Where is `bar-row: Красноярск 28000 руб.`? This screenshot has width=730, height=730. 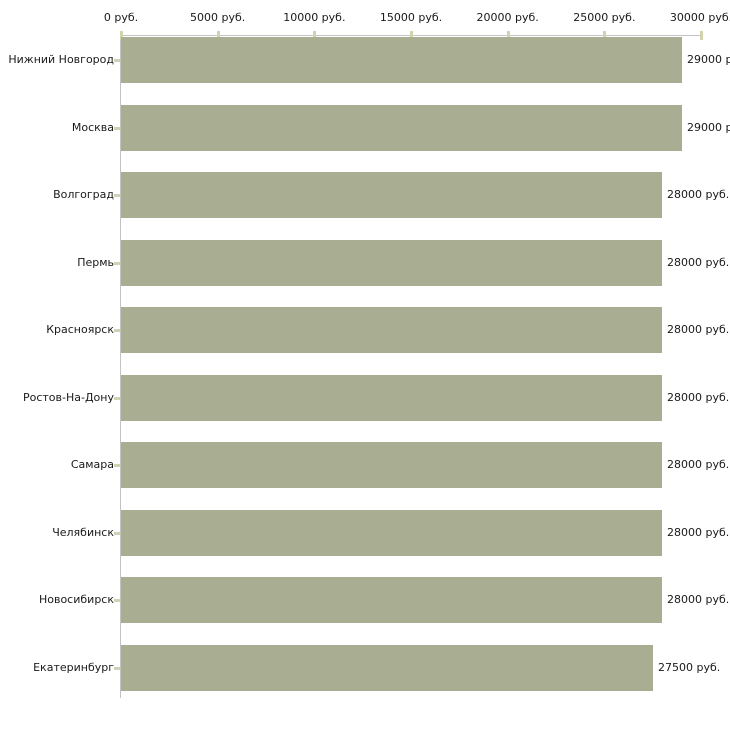
bar-row: Красноярск 28000 руб. is located at coordinates (365, 340).